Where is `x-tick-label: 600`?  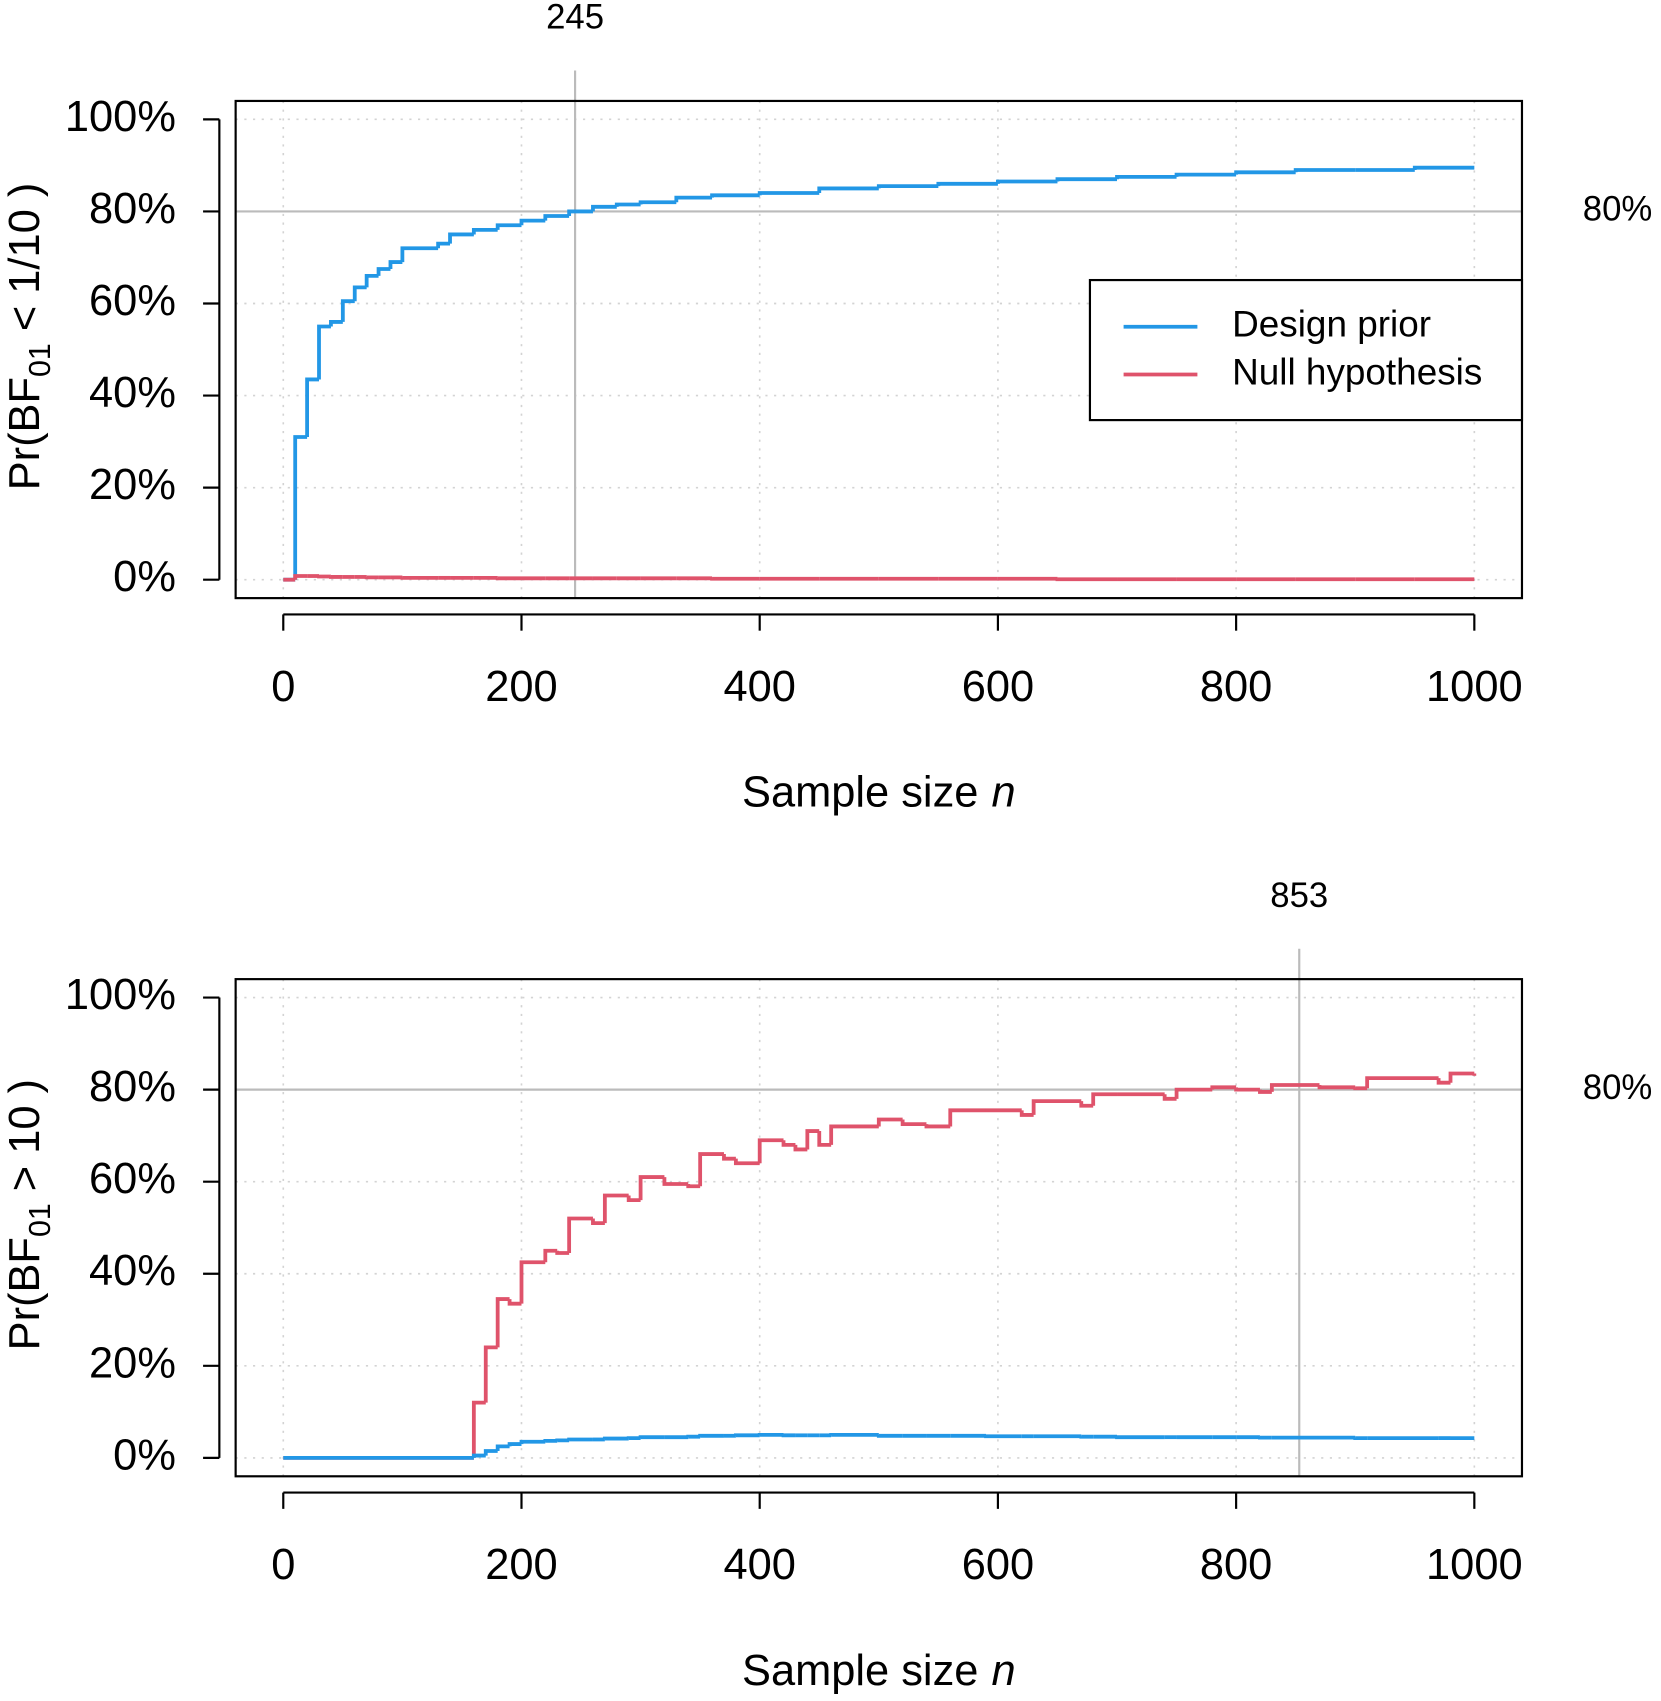 x-tick-label: 600 is located at coordinates (998, 1565).